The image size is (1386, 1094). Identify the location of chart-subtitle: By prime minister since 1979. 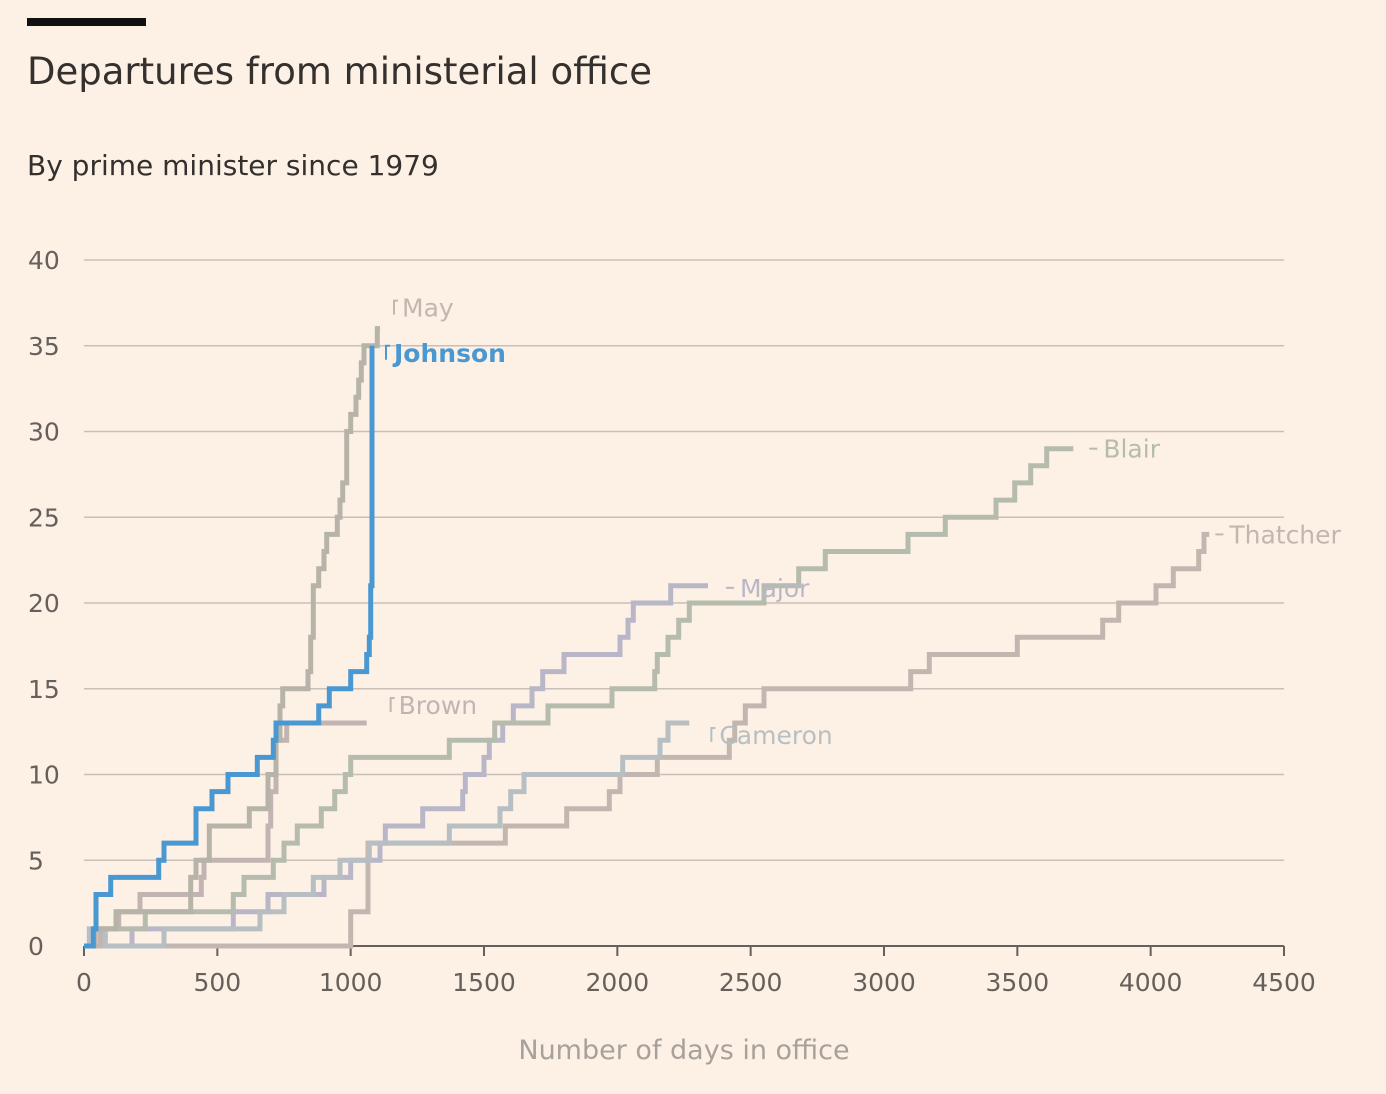
(233, 165).